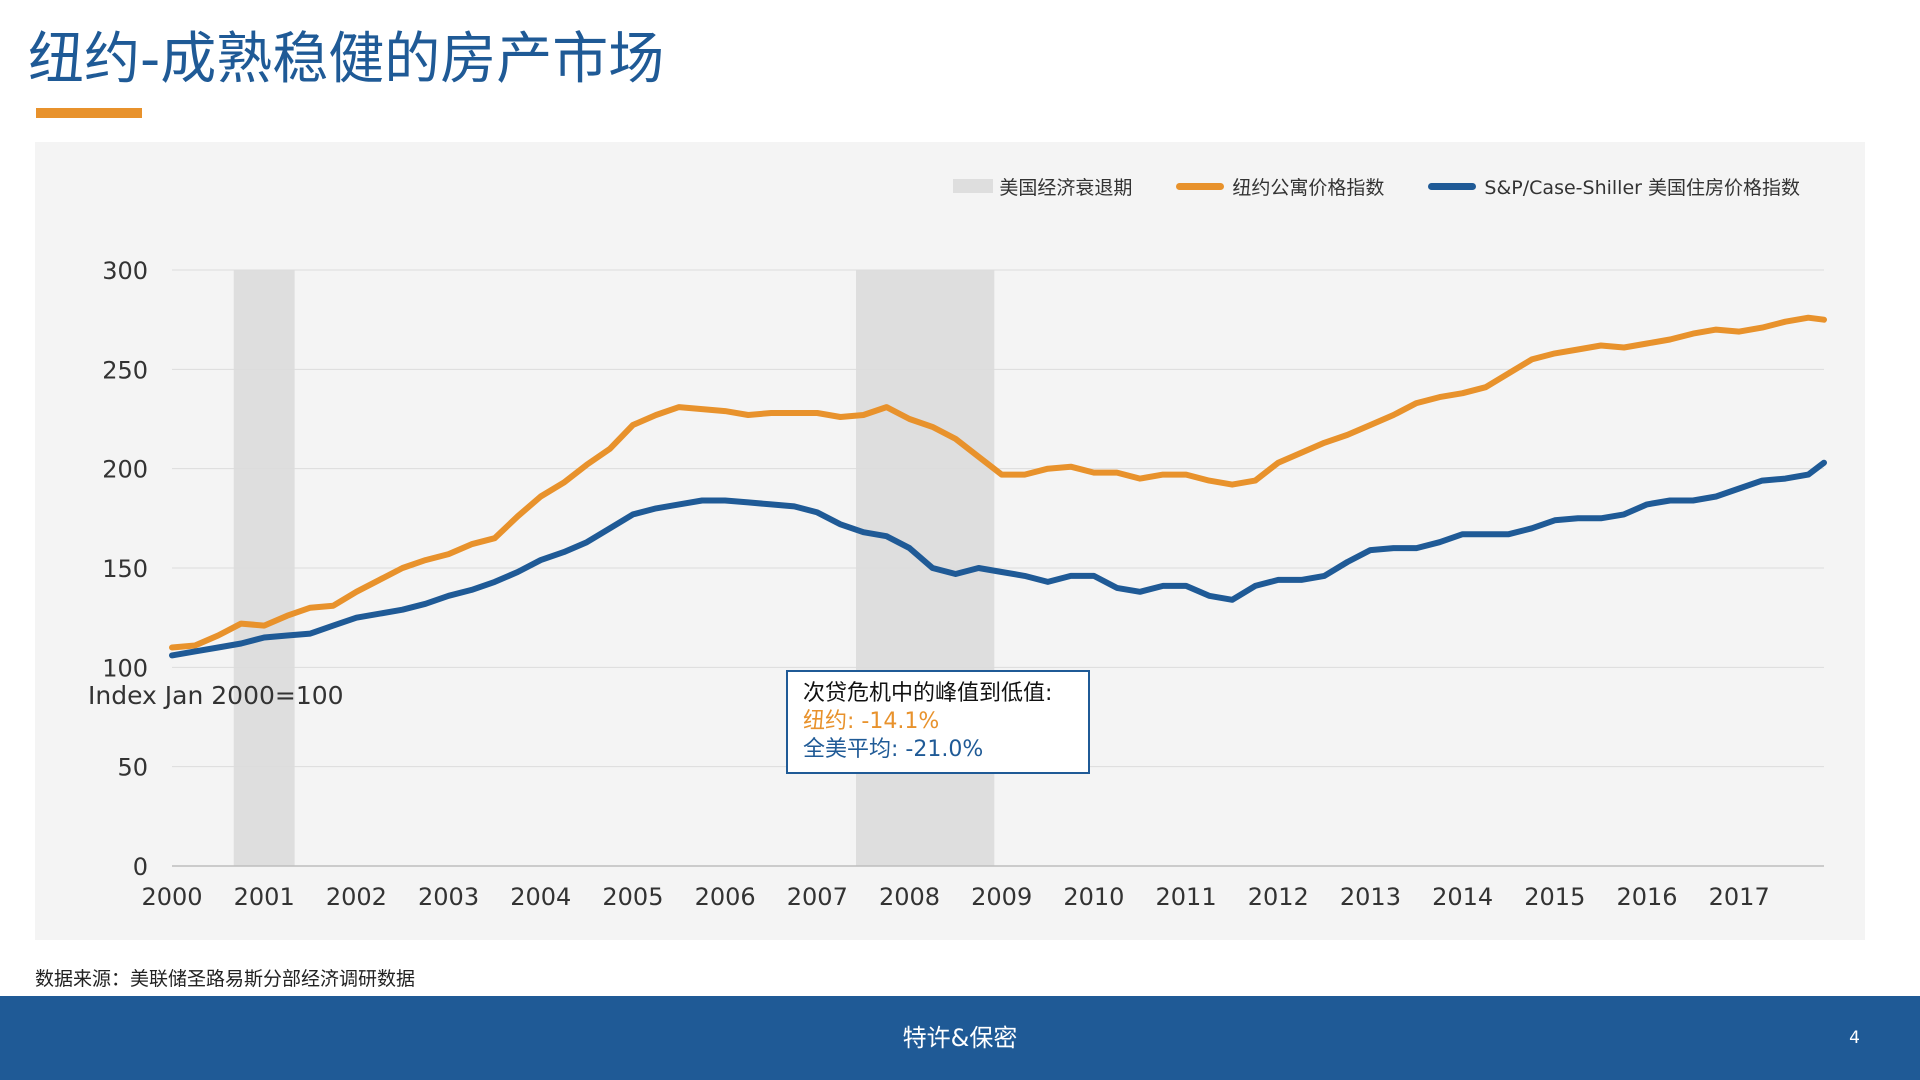 The image size is (1920, 1080). Describe the element at coordinates (1642, 187) in the screenshot. I see `legend-label-us: S&P/Case-Shiller 美国住房价格指数` at that location.